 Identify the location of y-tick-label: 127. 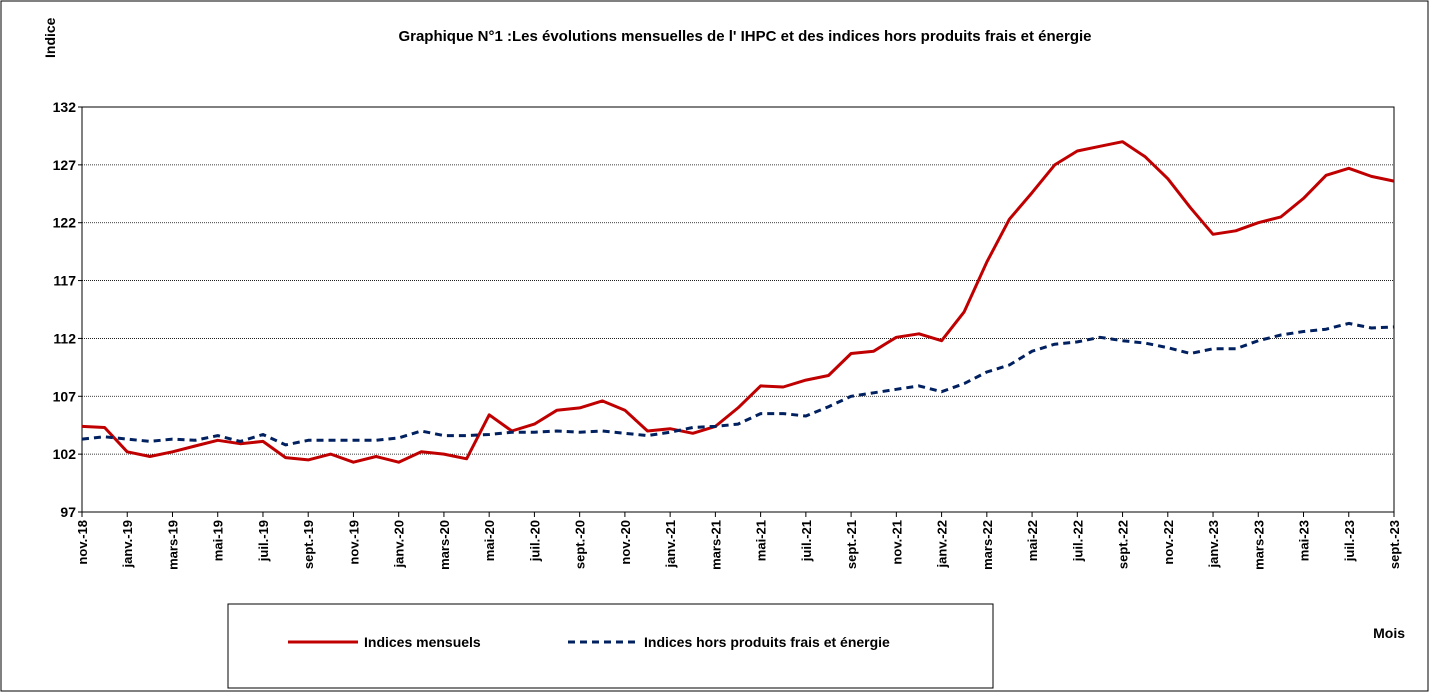
(65, 165).